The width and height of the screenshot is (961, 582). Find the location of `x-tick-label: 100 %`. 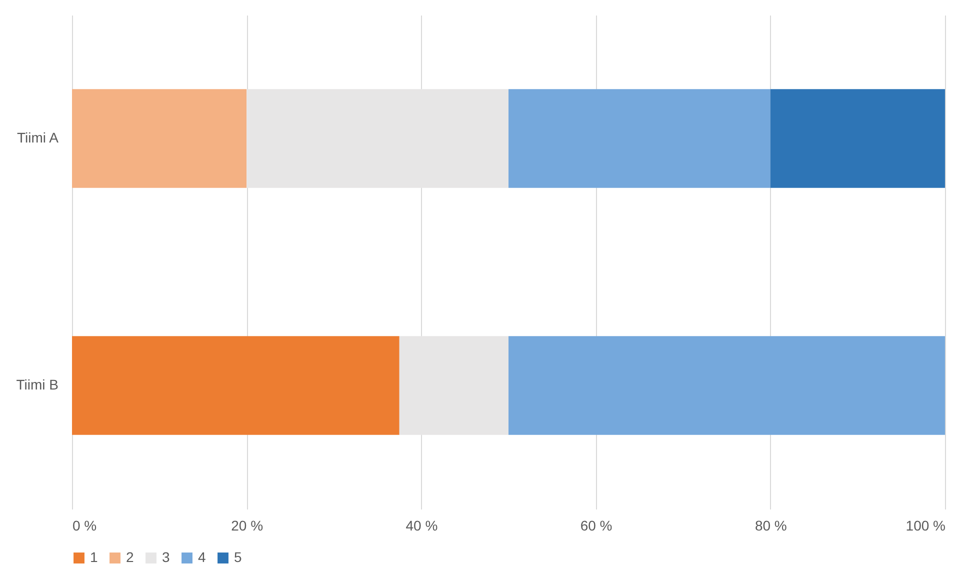

x-tick-label: 100 % is located at coordinates (926, 526).